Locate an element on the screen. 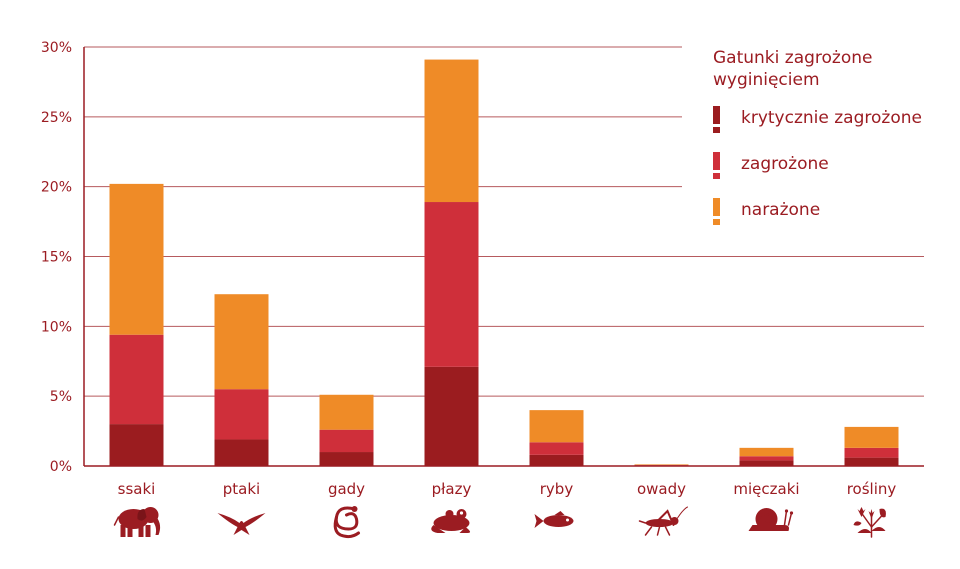  category-label: płazy is located at coordinates (452, 489).